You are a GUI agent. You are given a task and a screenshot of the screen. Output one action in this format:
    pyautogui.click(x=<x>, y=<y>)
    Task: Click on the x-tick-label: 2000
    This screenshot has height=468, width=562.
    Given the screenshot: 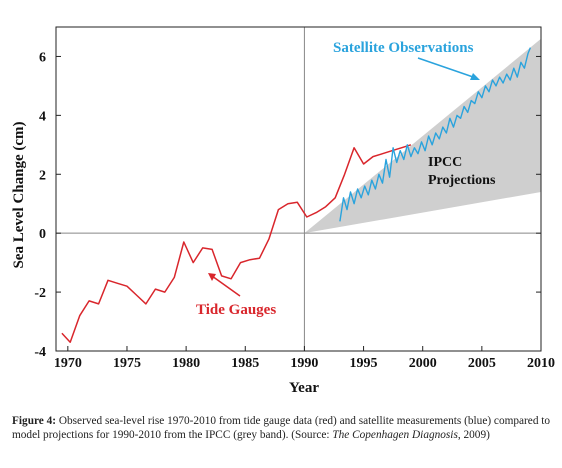 What is the action you would take?
    pyautogui.click(x=423, y=363)
    